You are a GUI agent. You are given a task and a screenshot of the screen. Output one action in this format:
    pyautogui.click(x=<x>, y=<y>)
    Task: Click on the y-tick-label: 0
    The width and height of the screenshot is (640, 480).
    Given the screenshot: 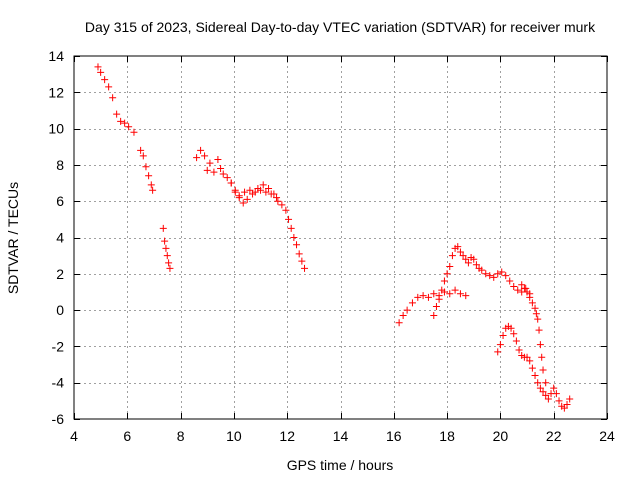 What is the action you would take?
    pyautogui.click(x=60, y=310)
    